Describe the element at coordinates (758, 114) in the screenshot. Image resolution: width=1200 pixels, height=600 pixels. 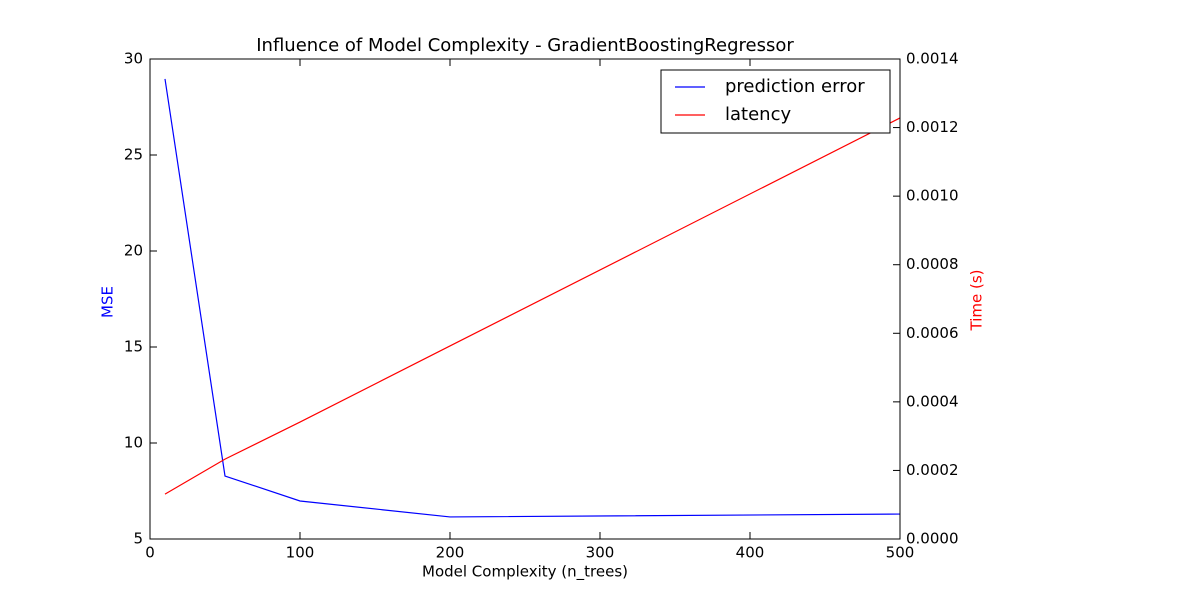
I see `legend-label: latency` at that location.